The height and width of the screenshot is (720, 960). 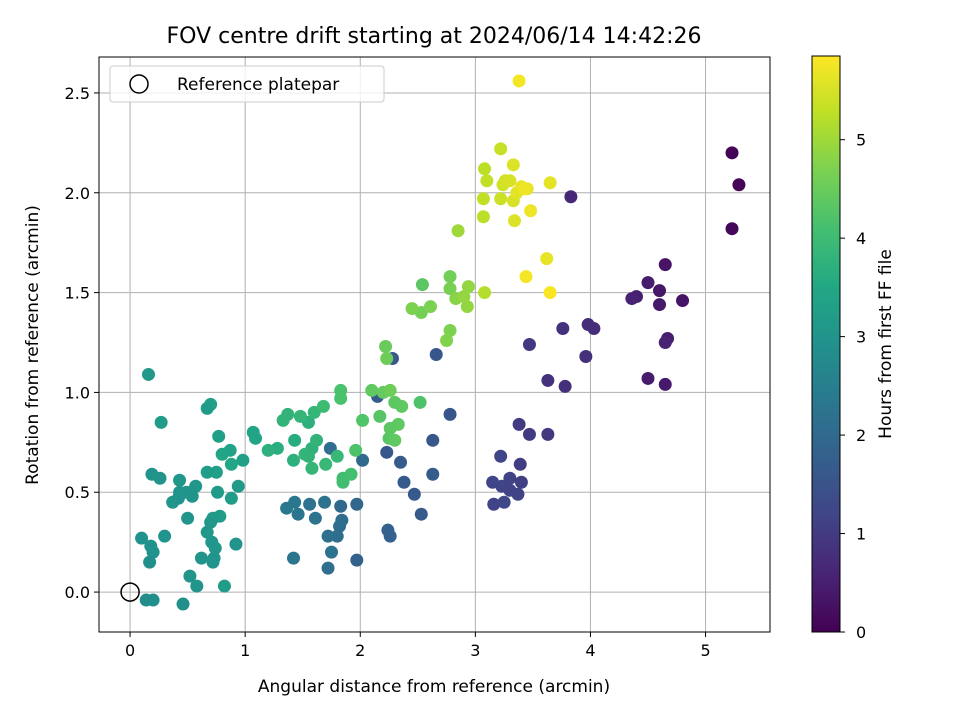 I want to click on colorbar-tick-label: 1, so click(x=861, y=534).